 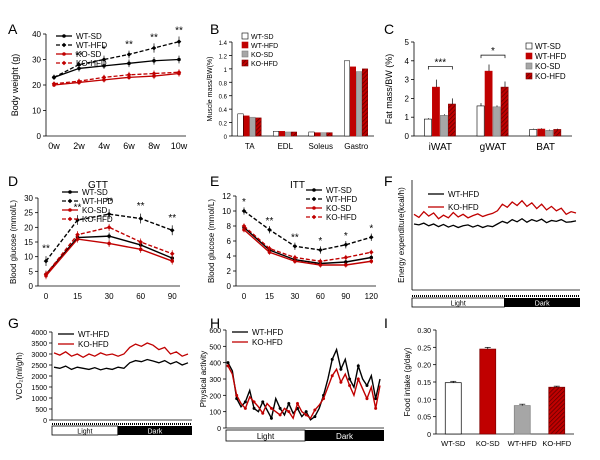 What do you see at coordinates (15, 85) in the screenshot?
I see `y-axis-label: Body weight (g)` at bounding box center [15, 85].